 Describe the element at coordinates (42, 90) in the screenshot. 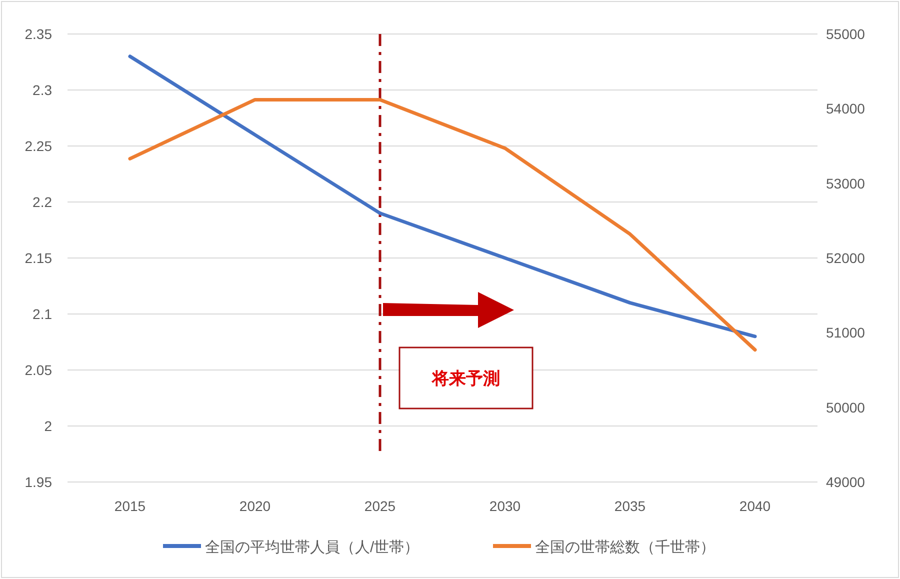

I see `y-tick-label: 2.3` at that location.